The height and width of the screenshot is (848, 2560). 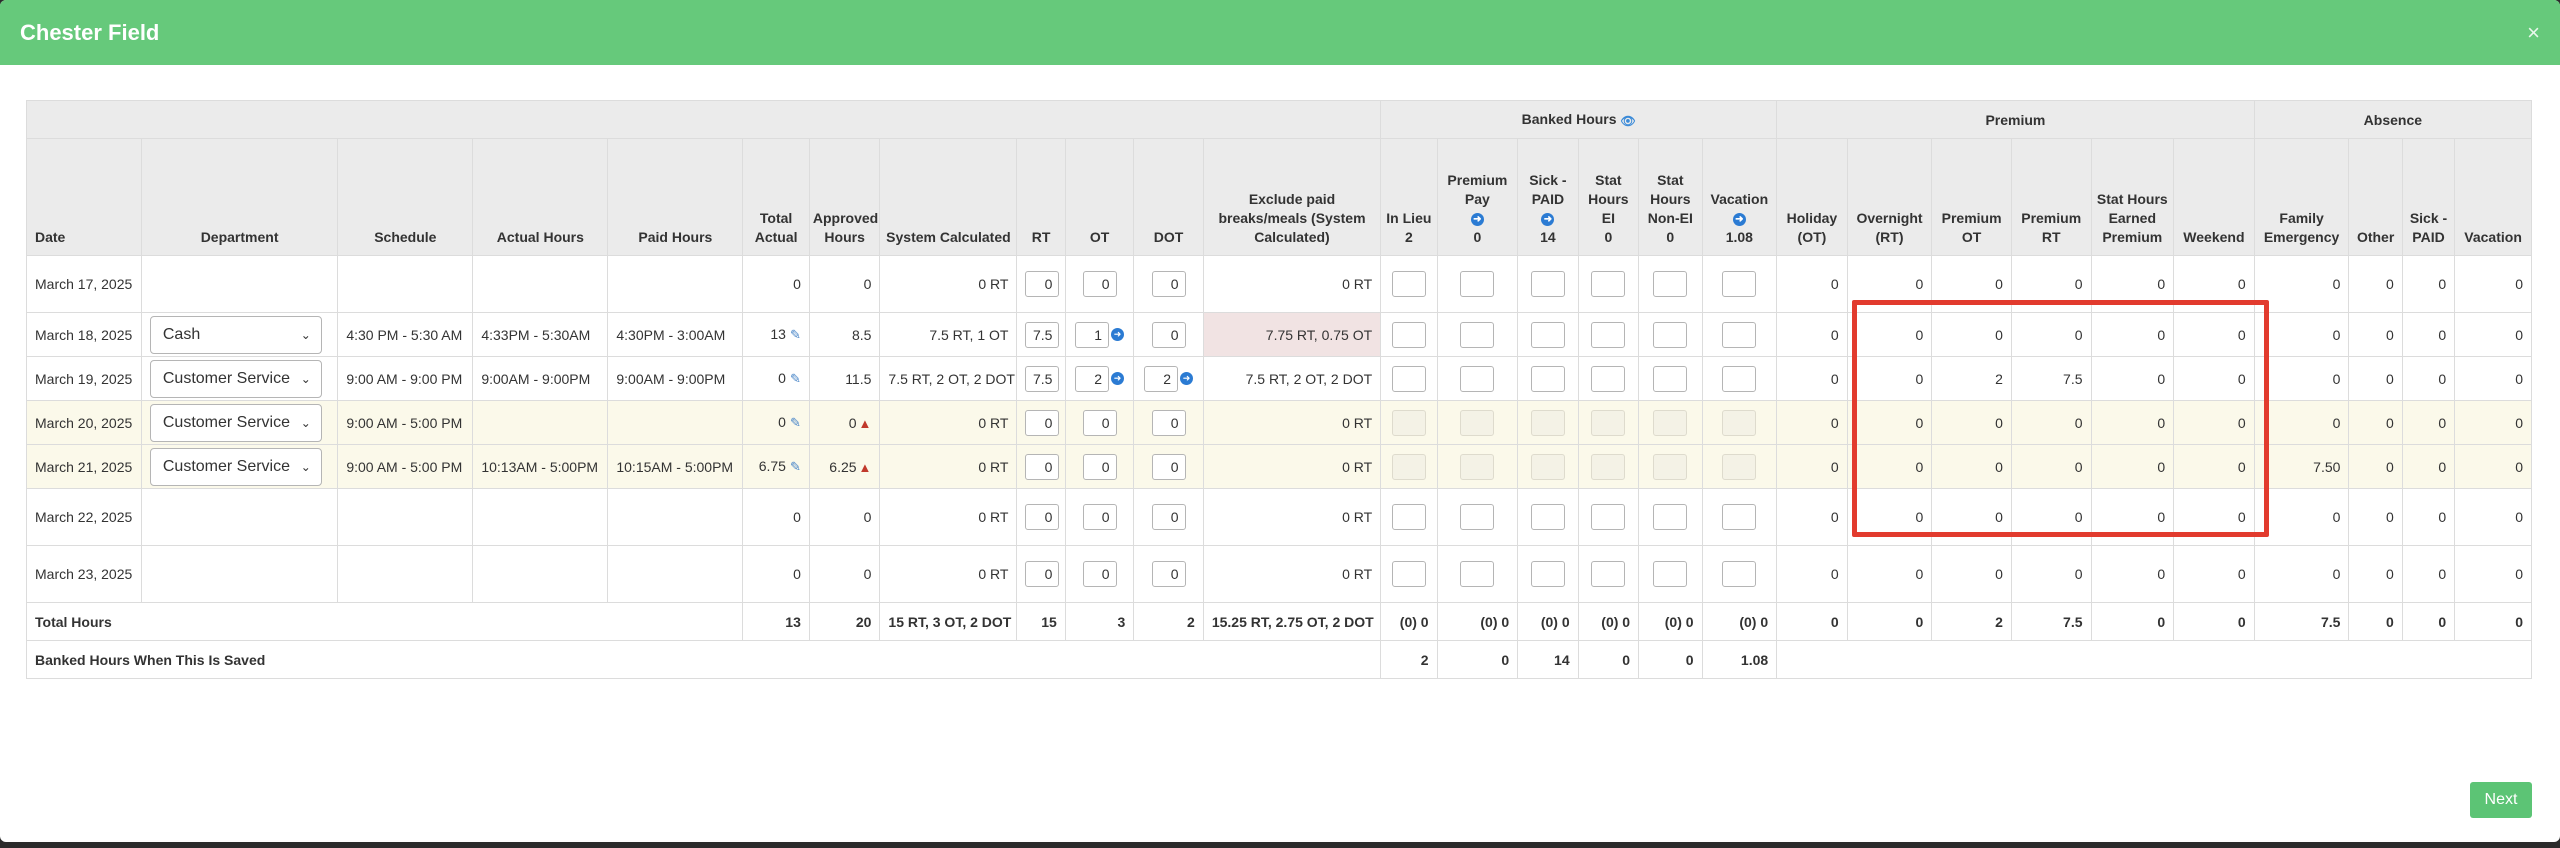 What do you see at coordinates (844, 378) in the screenshot?
I see `approved-hours-cell: 11.5` at bounding box center [844, 378].